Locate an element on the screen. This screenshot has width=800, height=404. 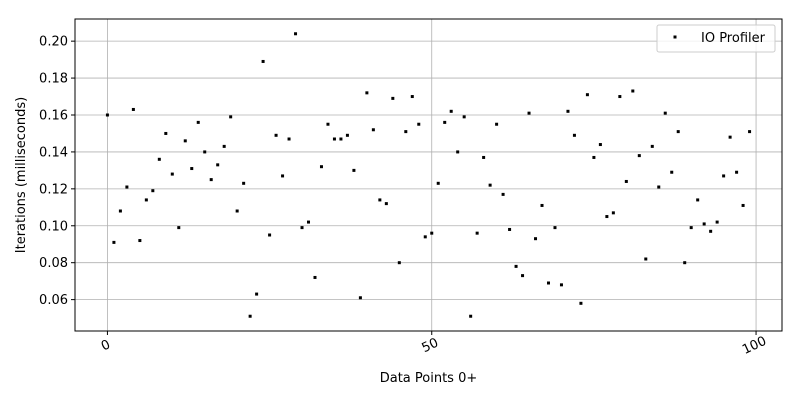
y-tick-label: 0.14 is located at coordinates (53, 152).